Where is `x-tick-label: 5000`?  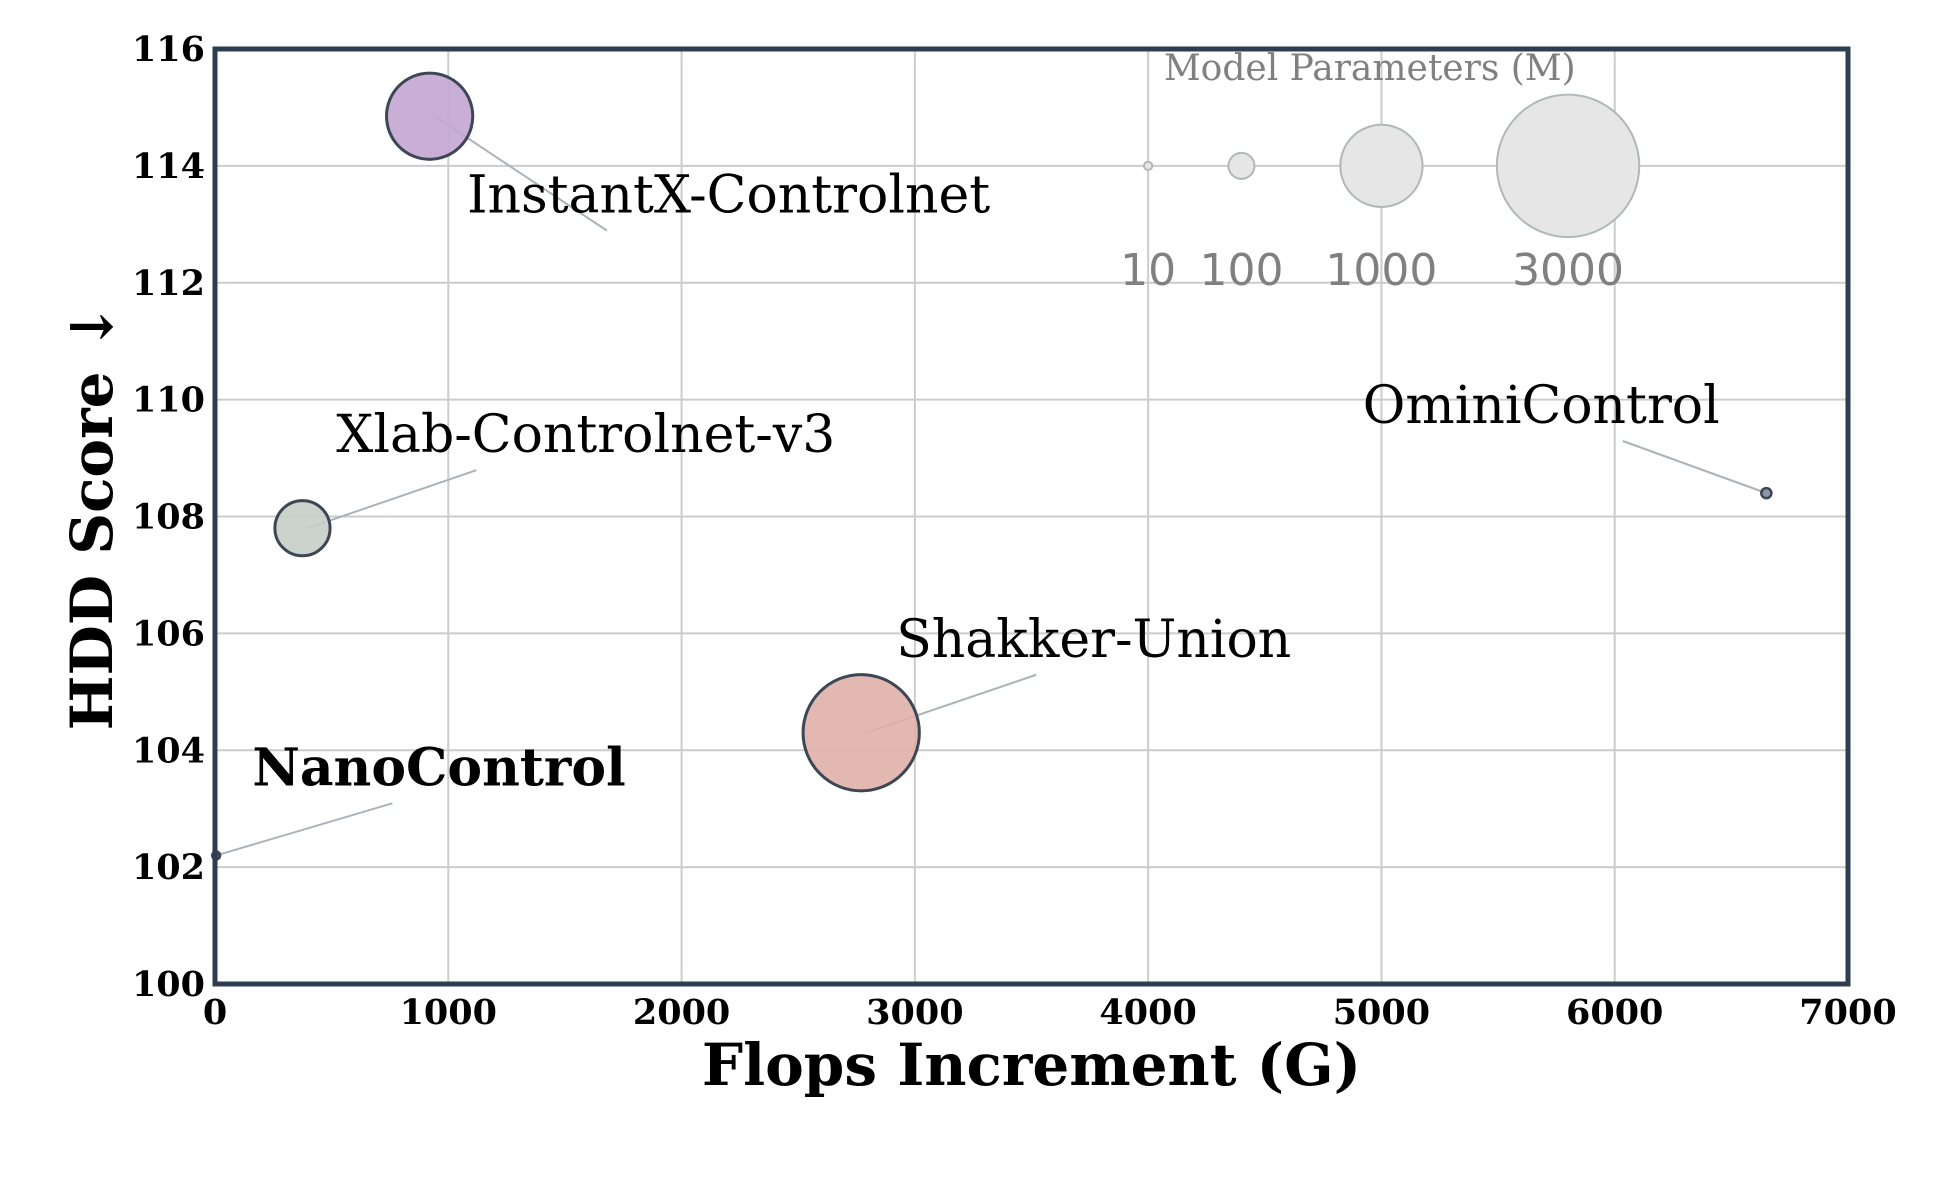
x-tick-label: 5000 is located at coordinates (1381, 1012).